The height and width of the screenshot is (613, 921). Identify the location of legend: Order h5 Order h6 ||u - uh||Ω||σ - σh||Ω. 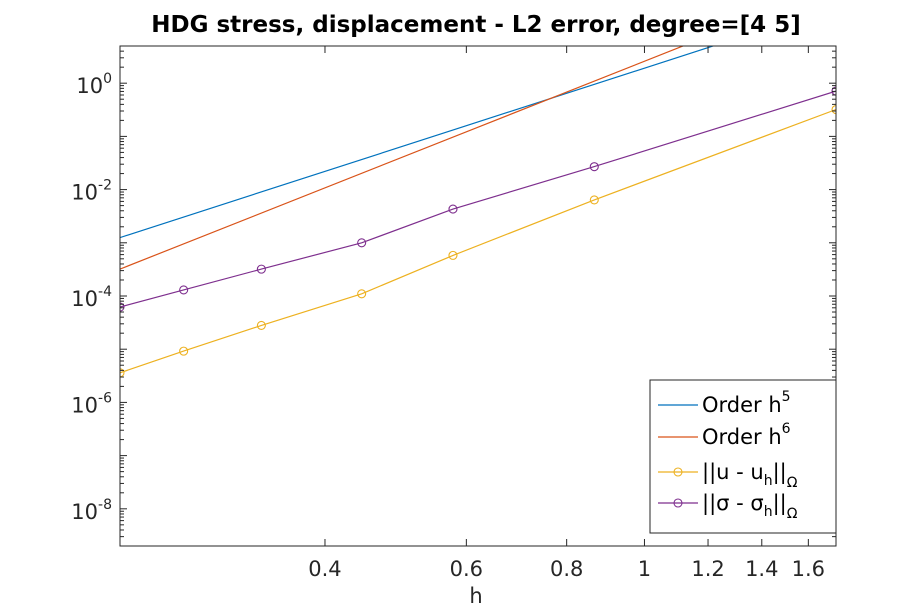
(743, 456).